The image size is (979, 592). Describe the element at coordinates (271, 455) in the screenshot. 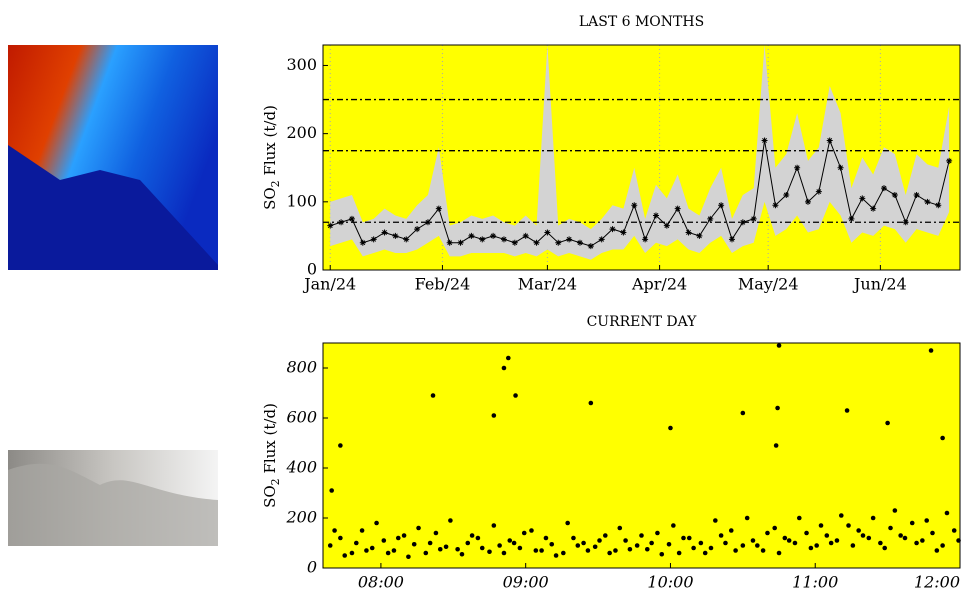

I see `y-axis-label: SO2 Flux (t/d)` at that location.